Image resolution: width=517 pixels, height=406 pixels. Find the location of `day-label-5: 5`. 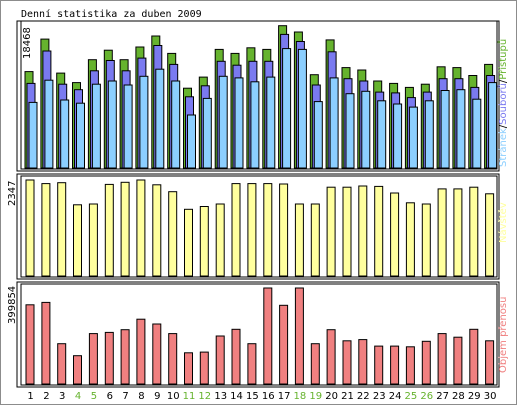

day-label-5: 5 is located at coordinates (94, 396).